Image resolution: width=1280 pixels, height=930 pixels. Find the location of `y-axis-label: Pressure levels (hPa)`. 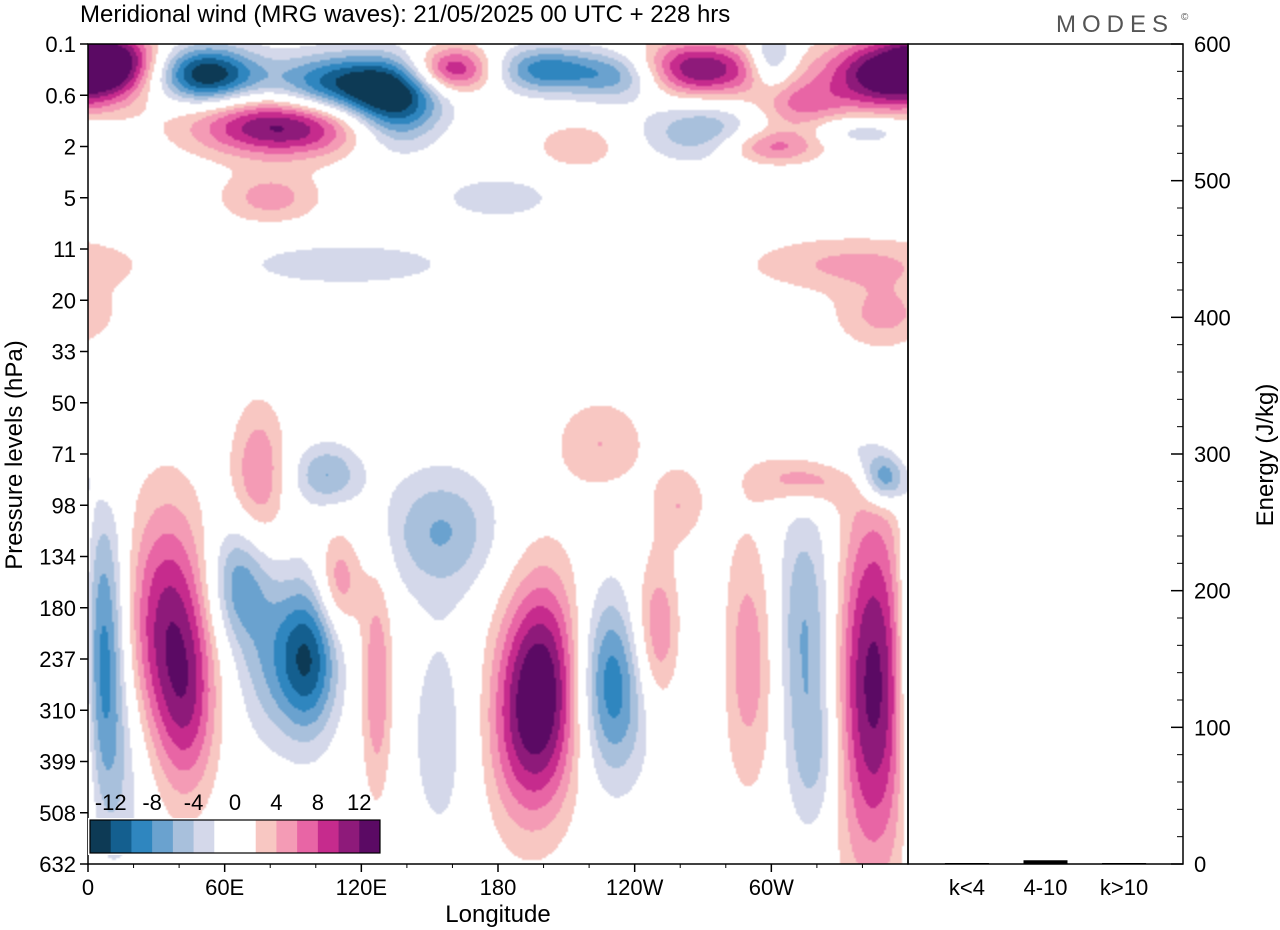

y-axis-label: Pressure levels (hPa) is located at coordinates (14, 454).